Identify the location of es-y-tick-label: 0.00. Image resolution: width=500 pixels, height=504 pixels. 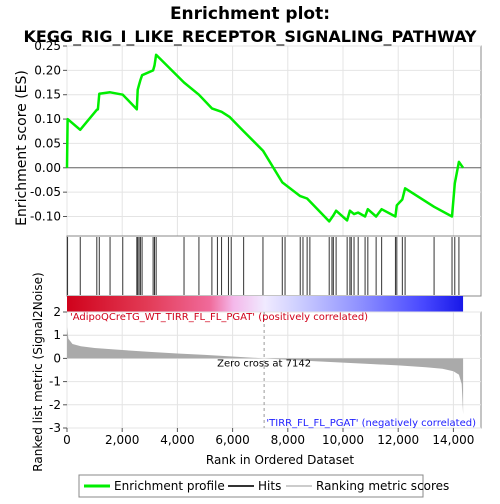
(47, 168).